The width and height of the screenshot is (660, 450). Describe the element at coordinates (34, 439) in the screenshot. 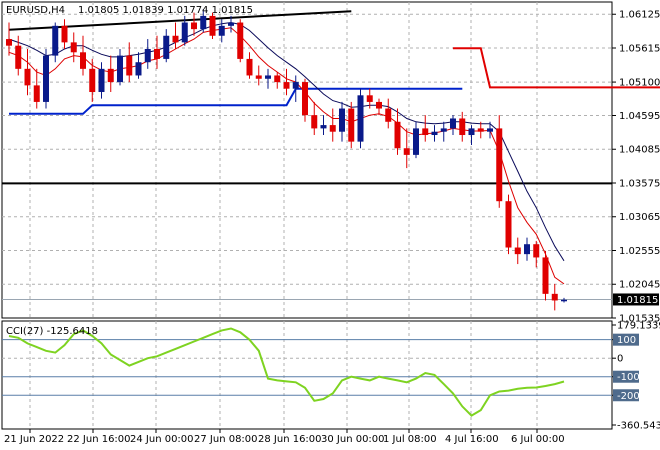

I see `time-tick-label: 21 Jun 2022` at that location.